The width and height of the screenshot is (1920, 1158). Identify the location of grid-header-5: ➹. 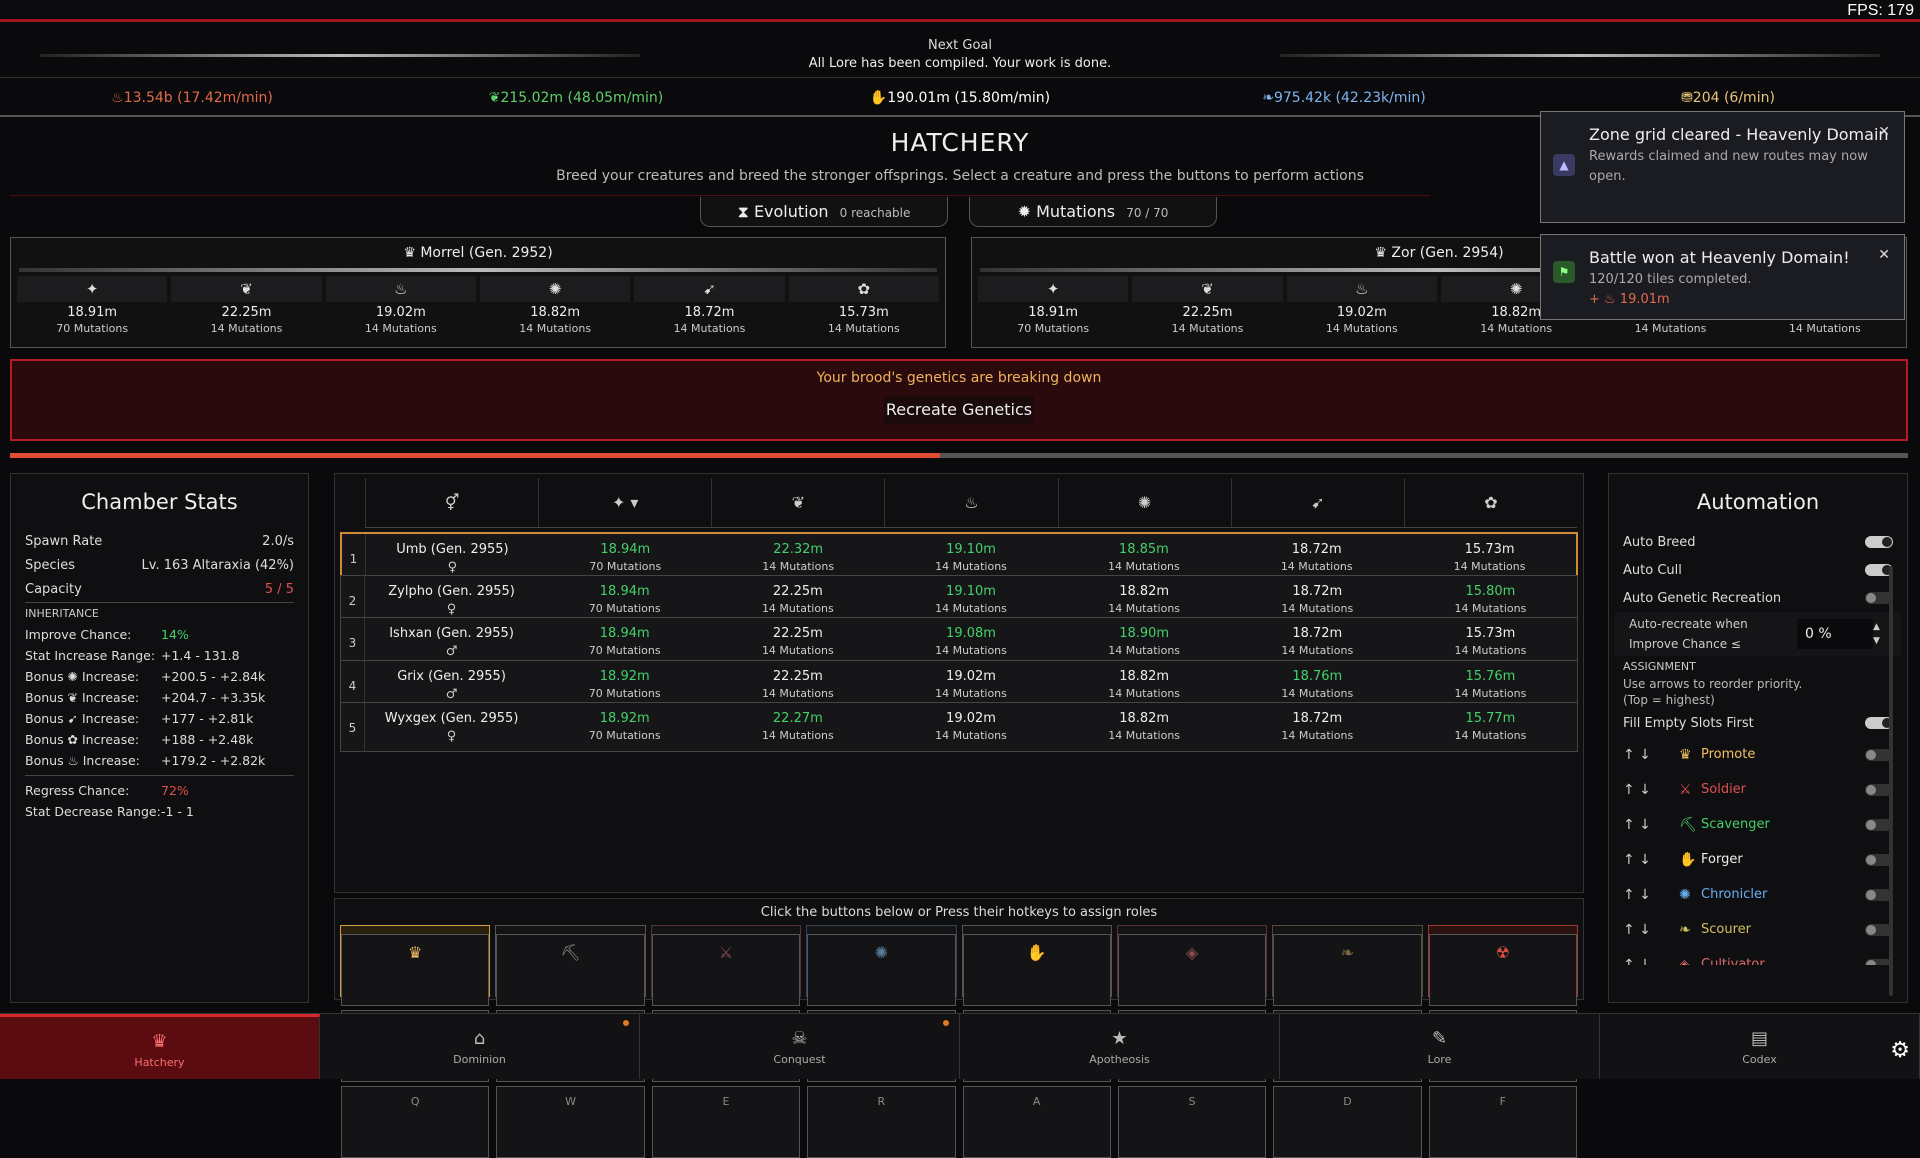
(1317, 502).